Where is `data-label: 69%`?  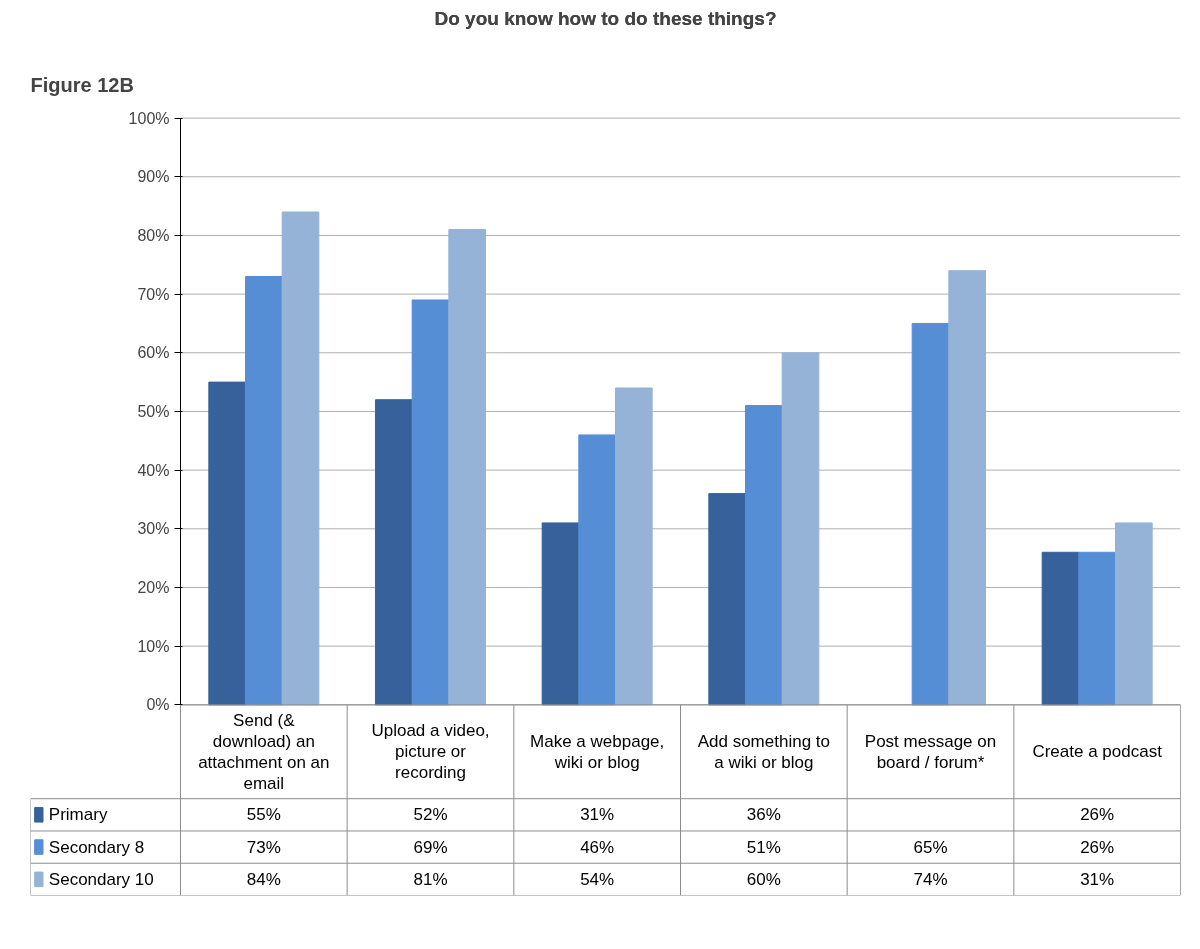
data-label: 69% is located at coordinates (430, 847).